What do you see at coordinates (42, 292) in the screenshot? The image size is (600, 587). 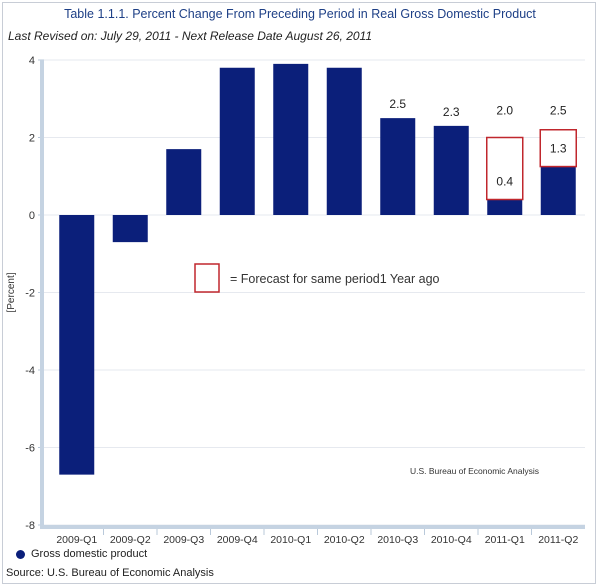 I see `y-axis` at bounding box center [42, 292].